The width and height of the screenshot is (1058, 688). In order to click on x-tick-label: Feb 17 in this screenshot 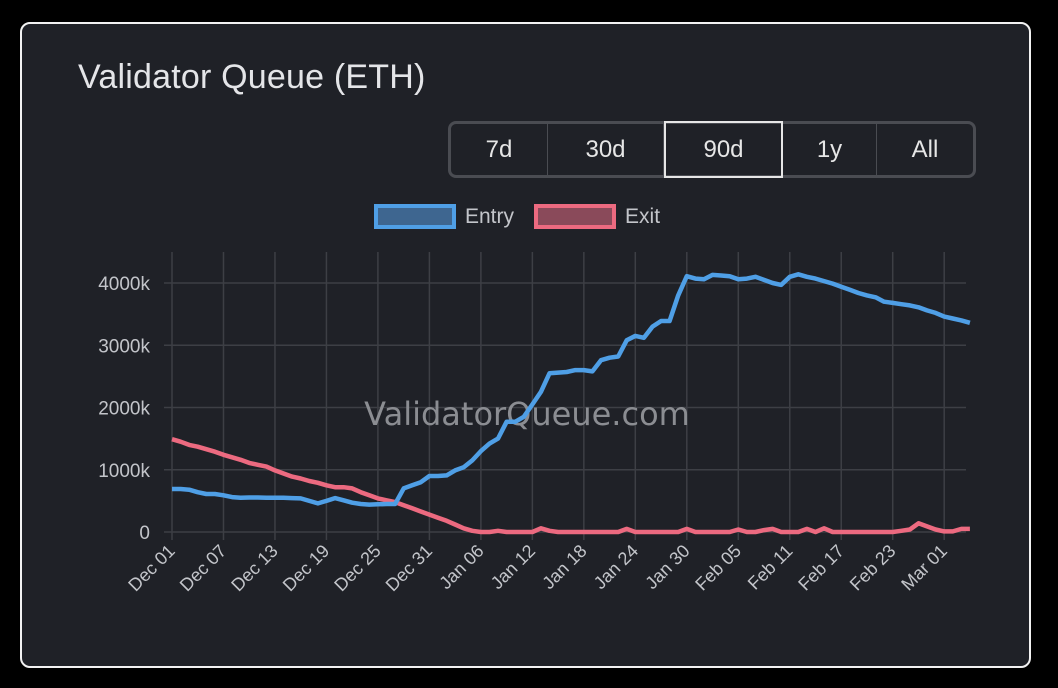, I will do `click(821, 568)`.